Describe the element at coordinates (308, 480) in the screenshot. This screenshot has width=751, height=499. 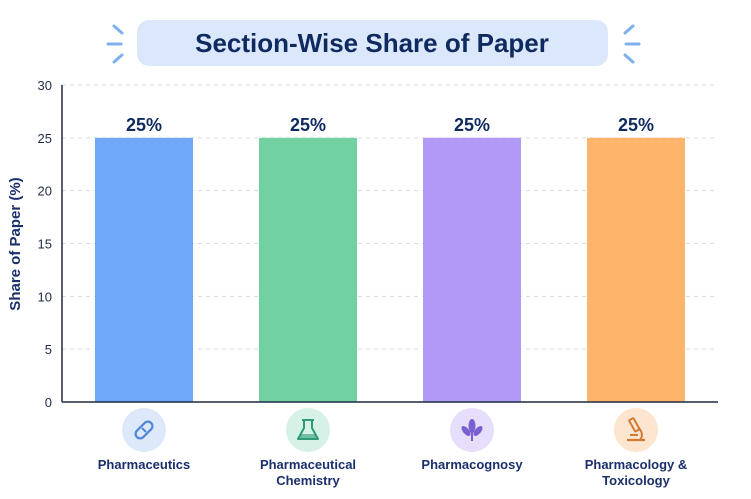
I see `category-label: Chemistry` at that location.